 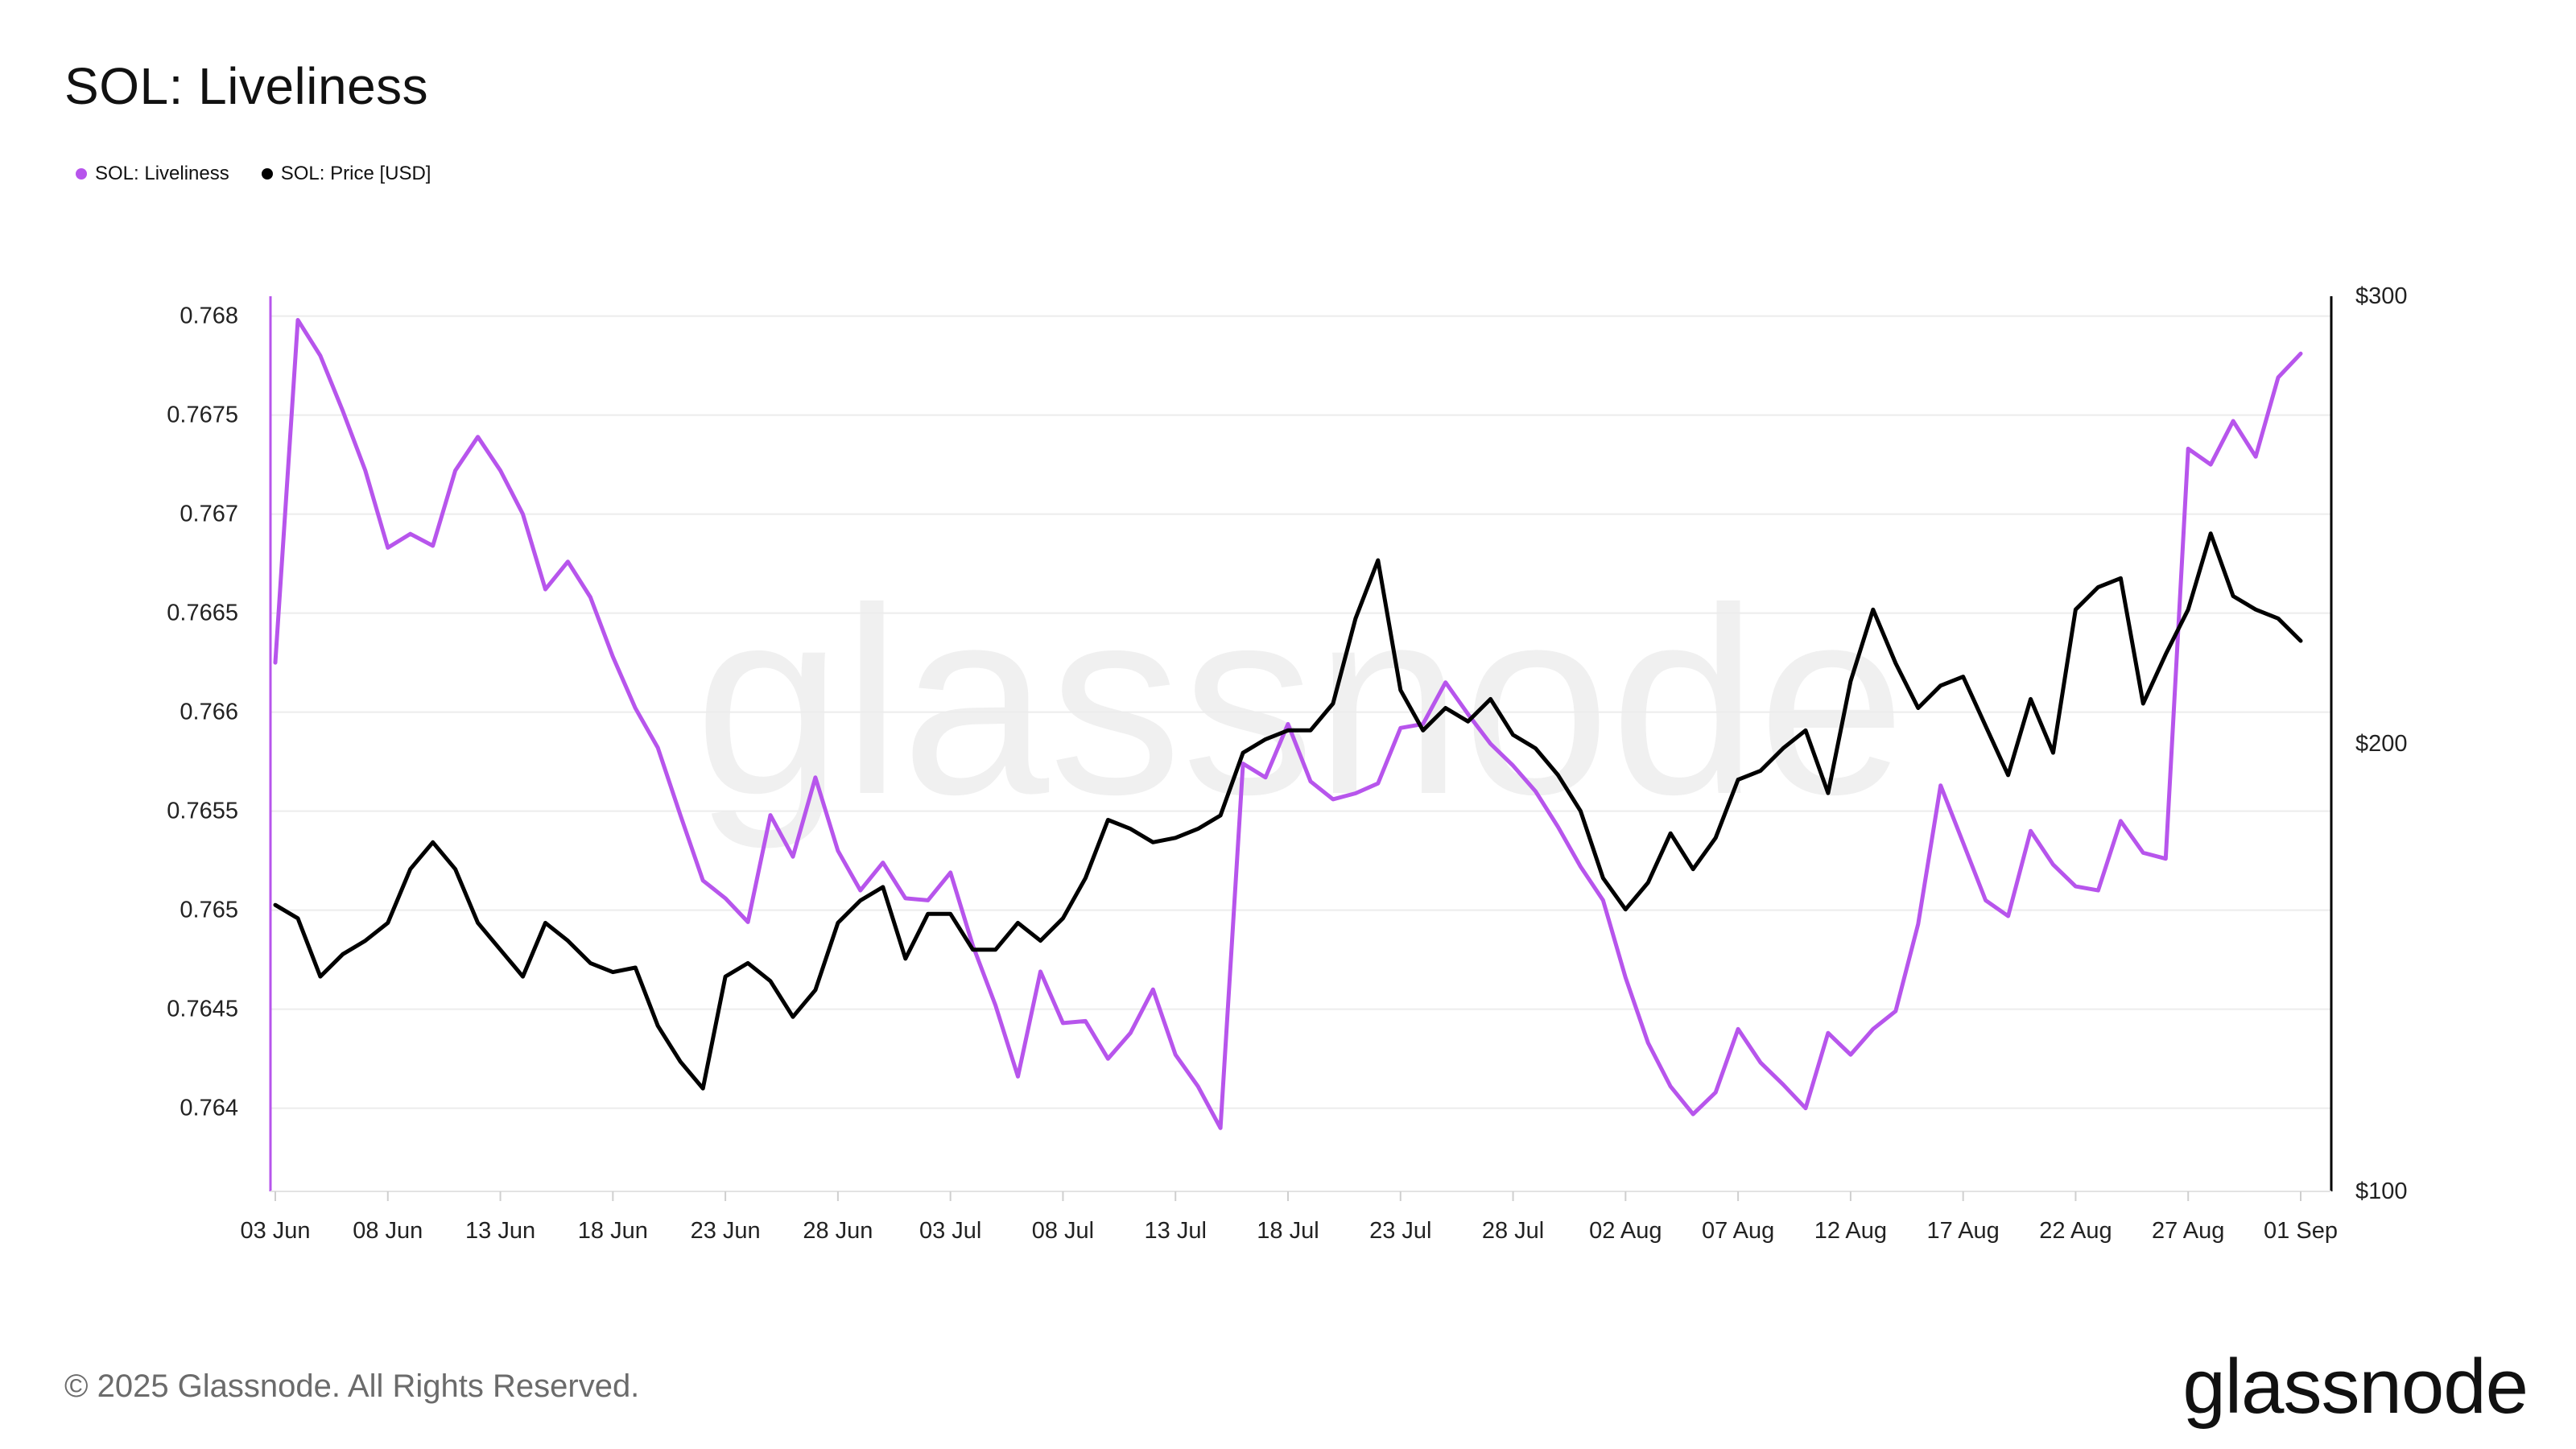 I want to click on x-axis-tick-label: 03 Jul, so click(x=950, y=1231).